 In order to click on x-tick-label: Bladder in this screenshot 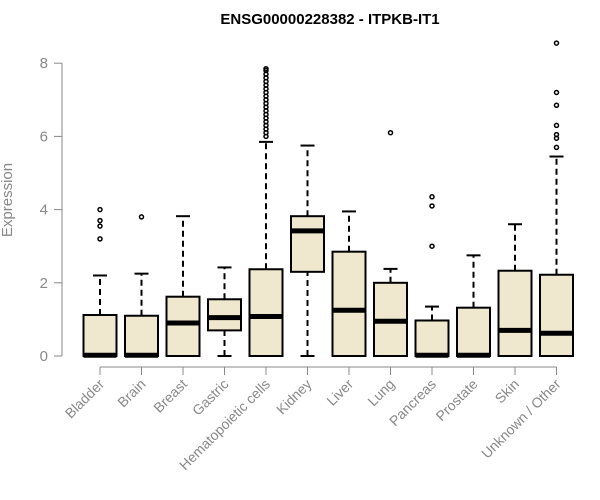, I will do `click(85, 399)`.